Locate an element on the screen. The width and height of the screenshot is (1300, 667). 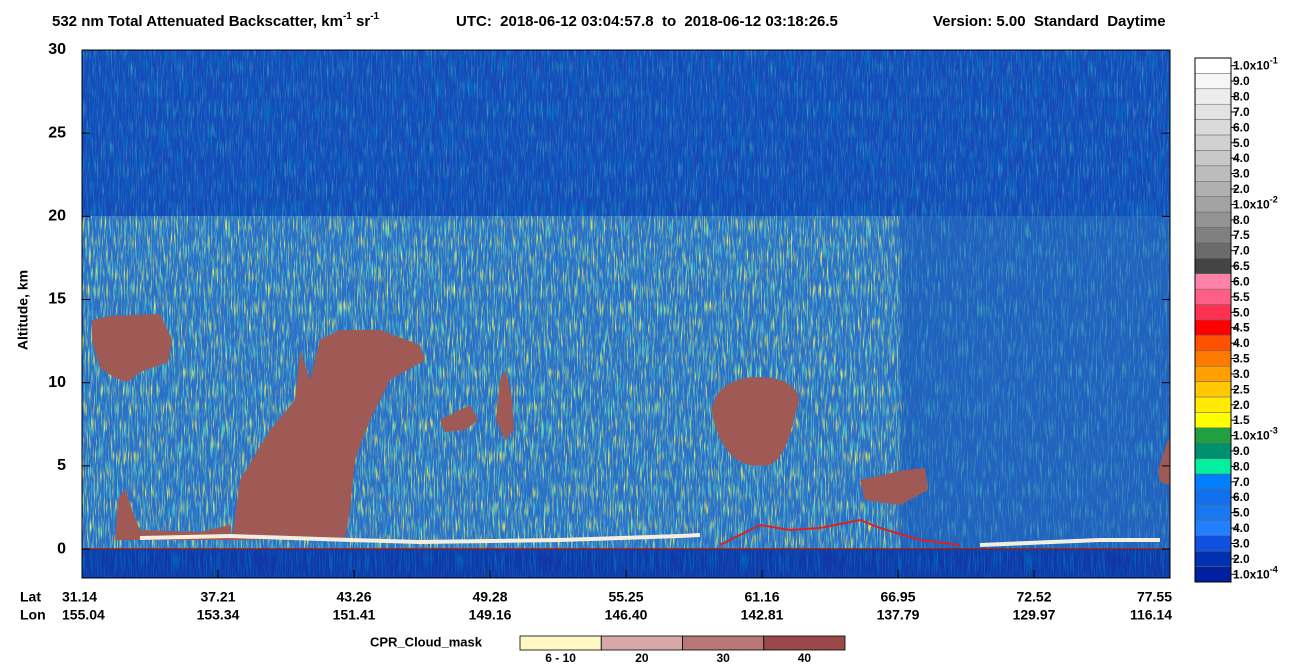
y-tick-label: 30 is located at coordinates (57, 49).